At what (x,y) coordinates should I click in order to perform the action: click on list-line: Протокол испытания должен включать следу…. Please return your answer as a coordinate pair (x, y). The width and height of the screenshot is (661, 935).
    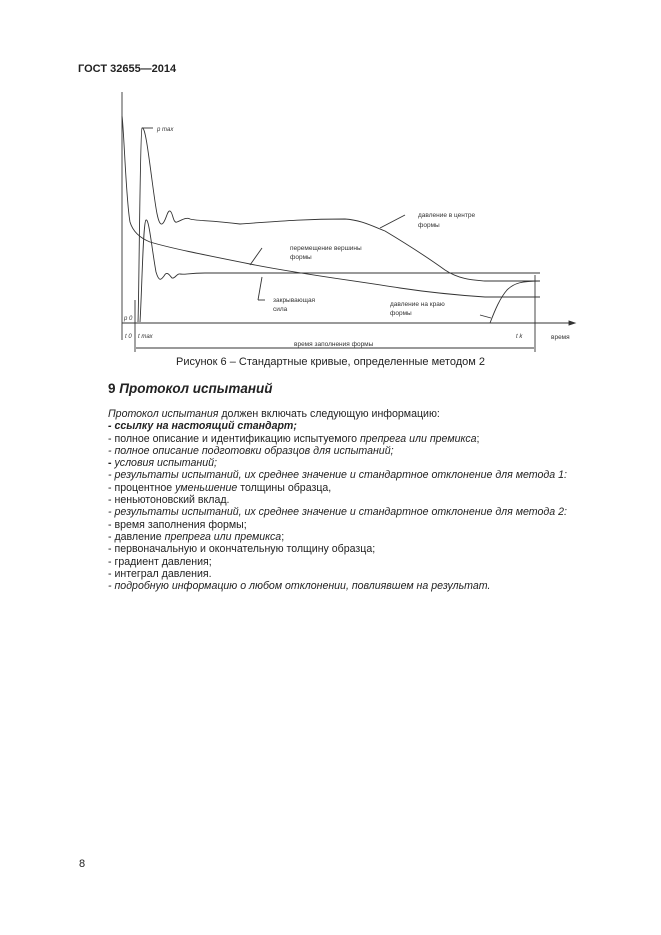
    Looking at the image, I should click on (337, 414).